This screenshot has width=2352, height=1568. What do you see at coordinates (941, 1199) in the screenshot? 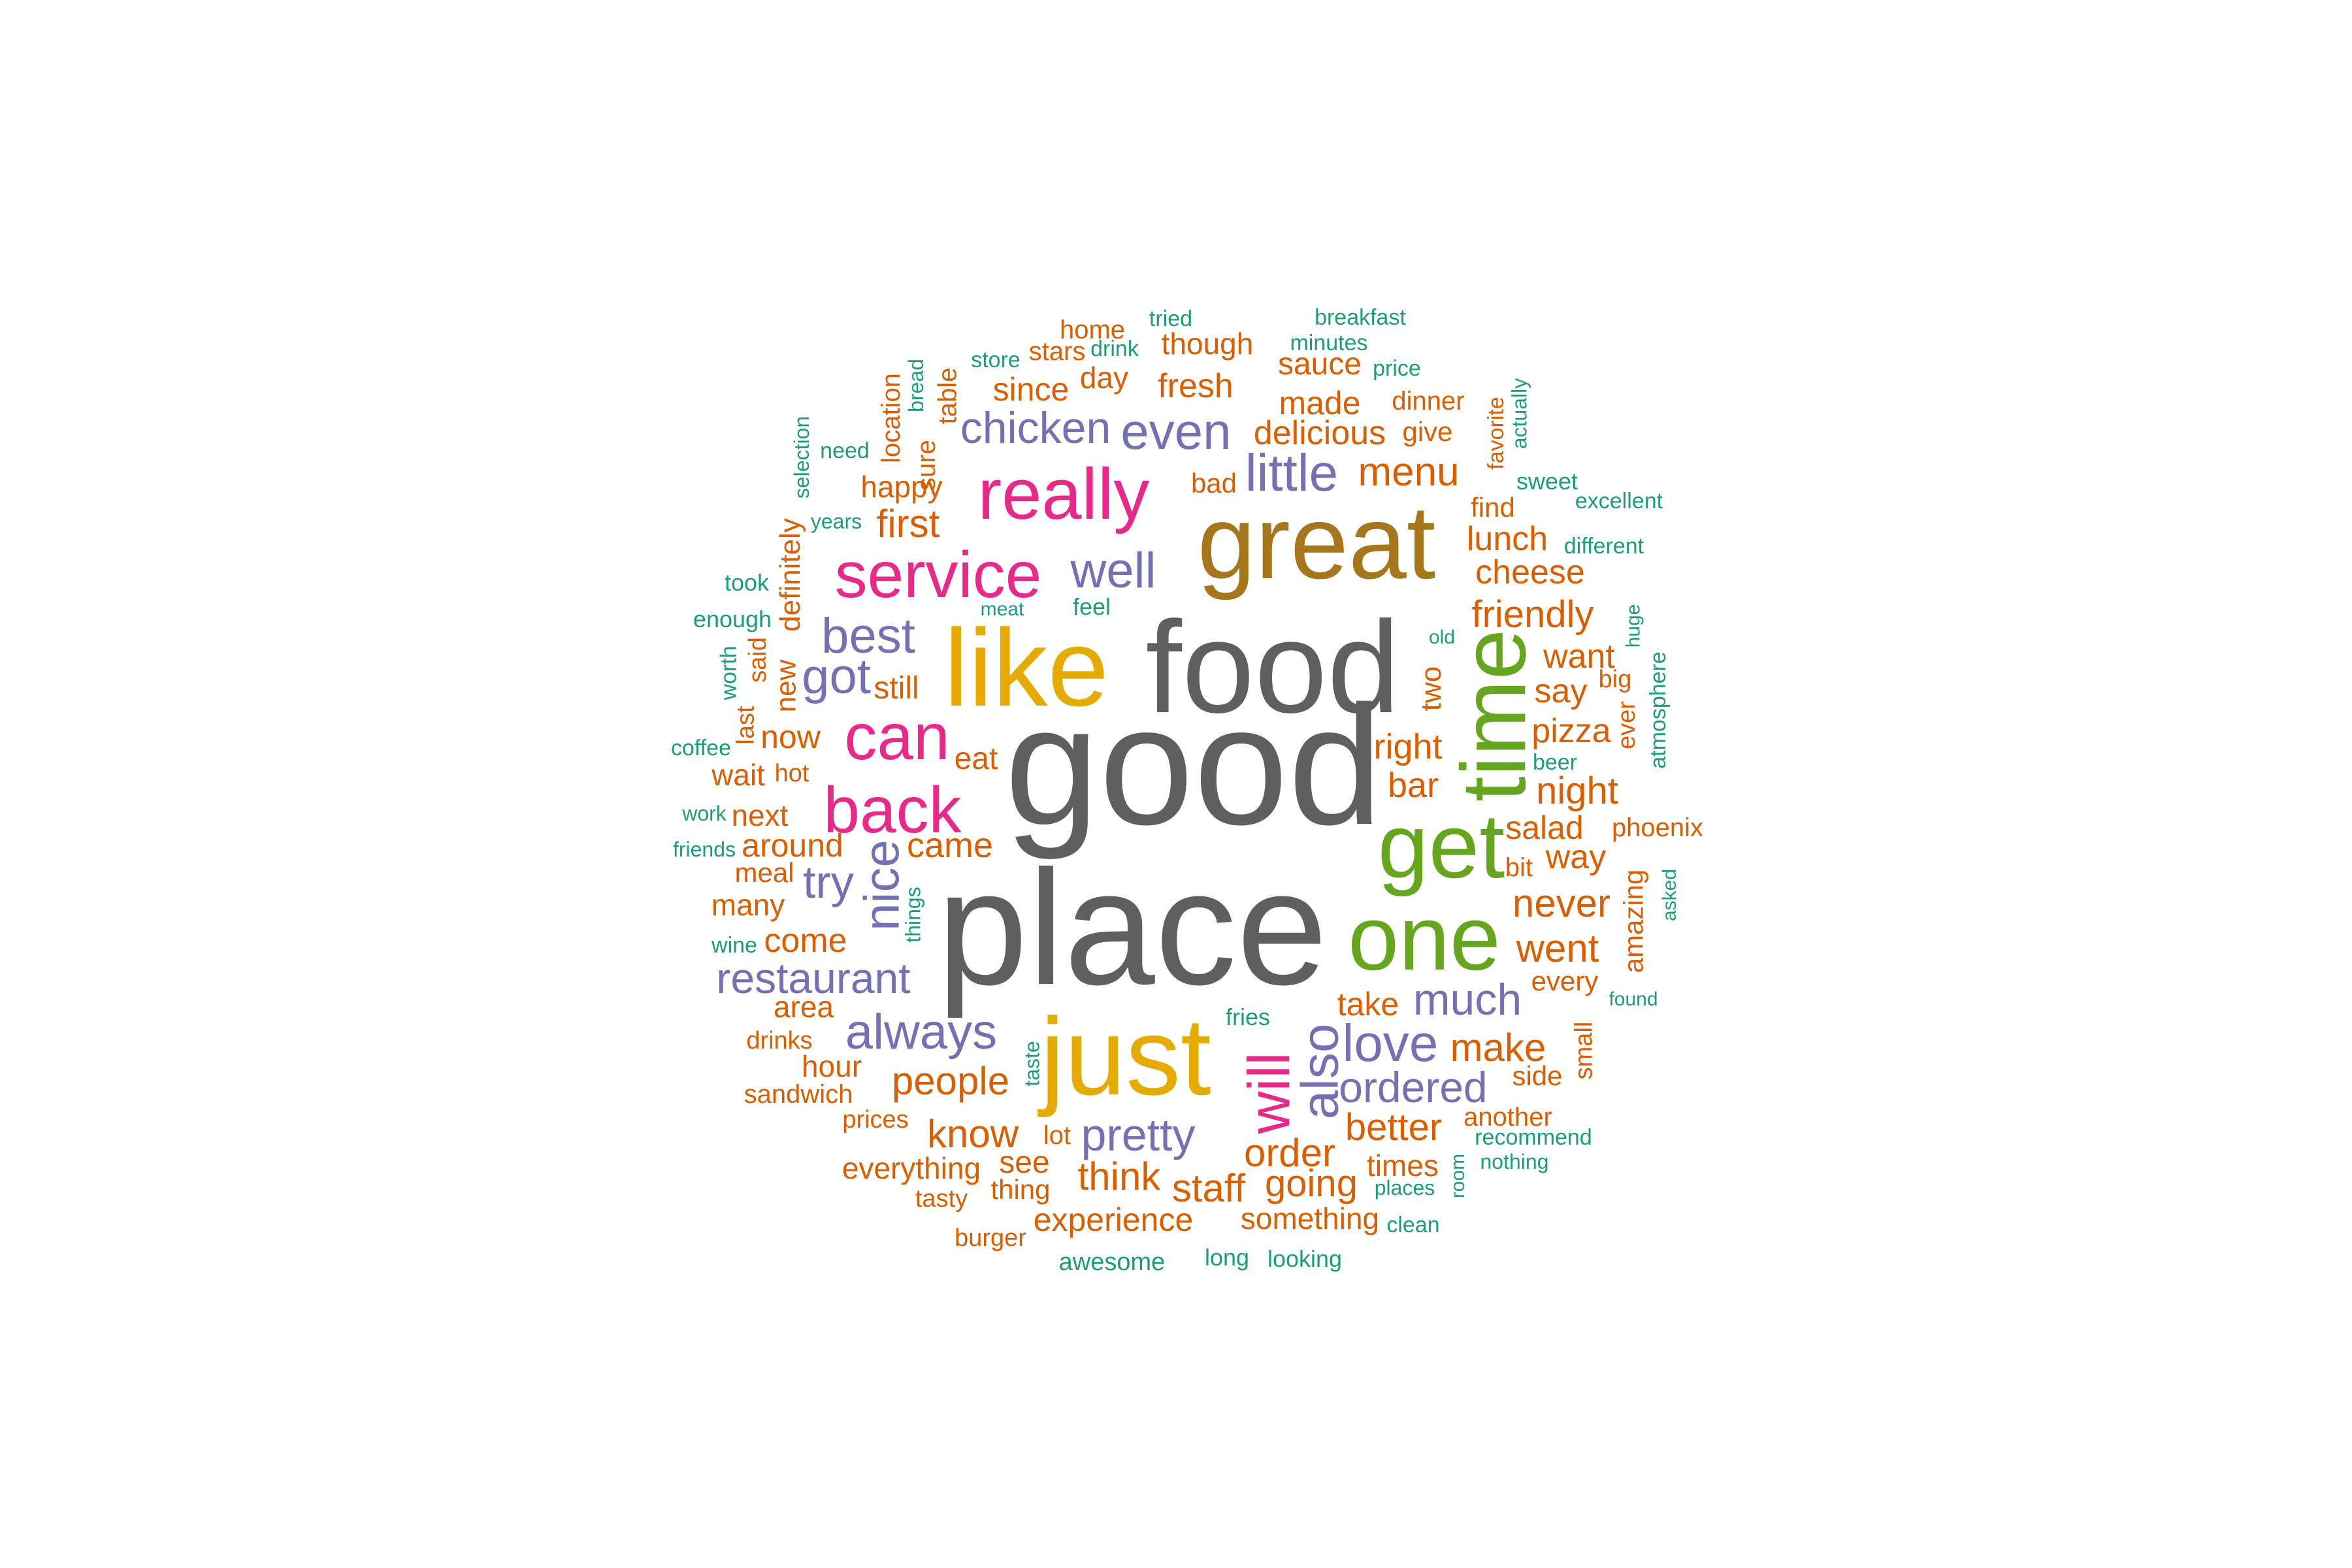
I see `word-tasty: tasty` at bounding box center [941, 1199].